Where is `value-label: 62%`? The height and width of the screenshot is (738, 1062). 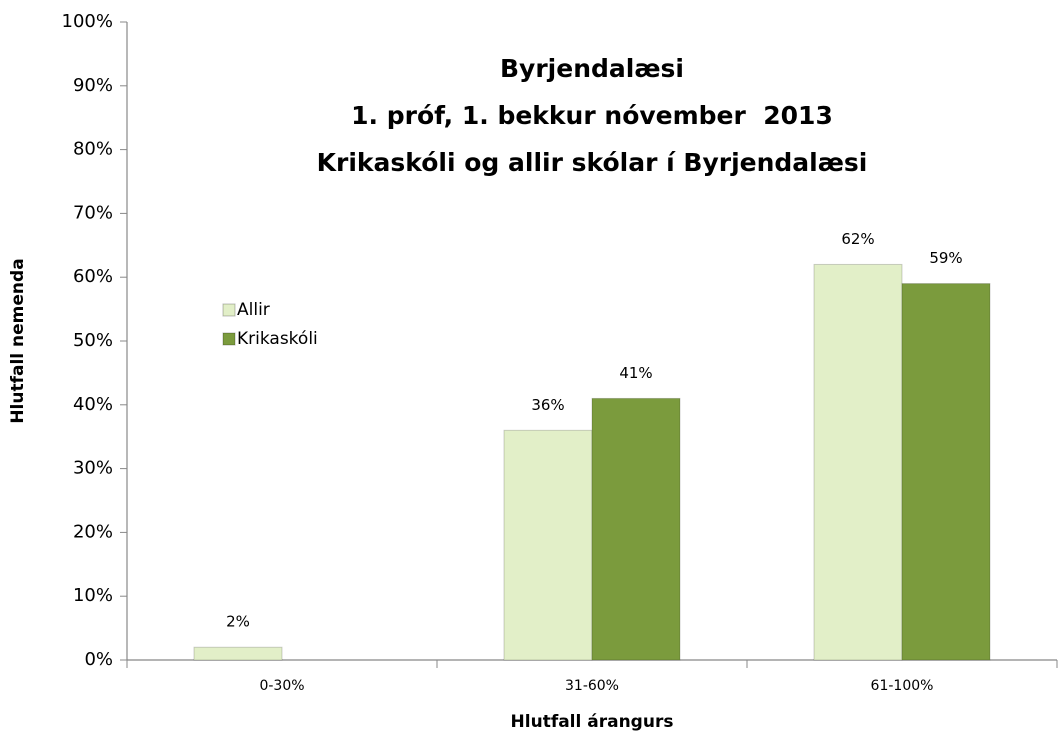
value-label: 62% is located at coordinates (857, 239).